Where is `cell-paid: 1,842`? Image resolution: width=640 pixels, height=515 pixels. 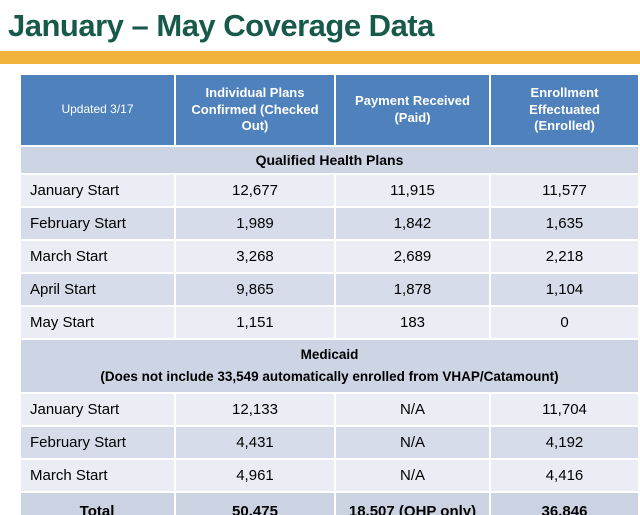 cell-paid: 1,842 is located at coordinates (412, 223).